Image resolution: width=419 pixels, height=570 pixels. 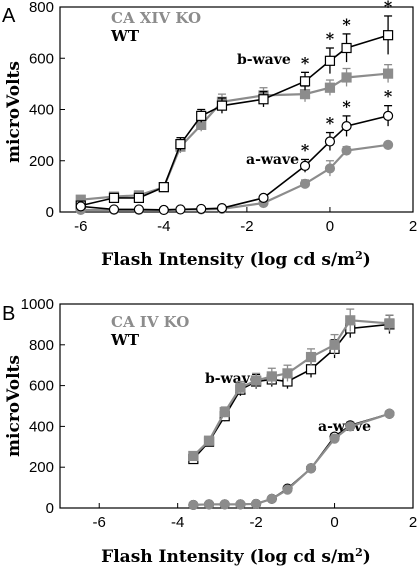 I want to click on panel-a-legend-wt: WT, so click(x=125, y=36).